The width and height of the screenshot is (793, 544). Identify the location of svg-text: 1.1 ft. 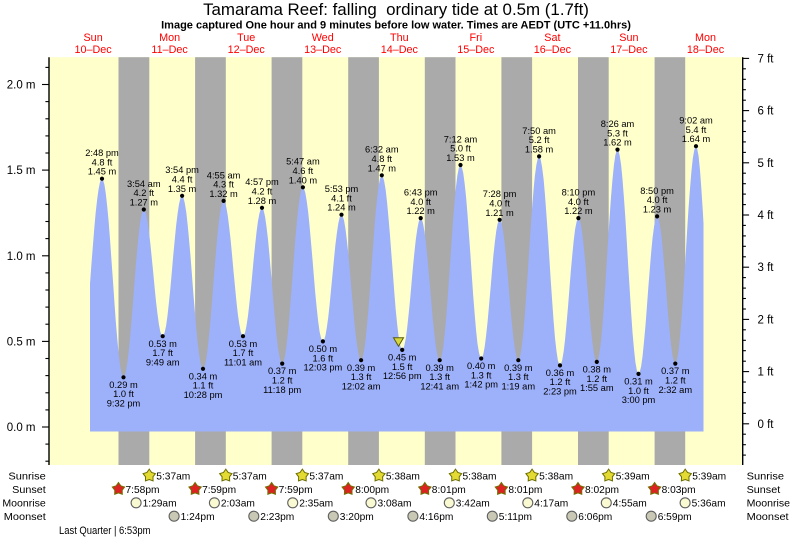
(203, 386).